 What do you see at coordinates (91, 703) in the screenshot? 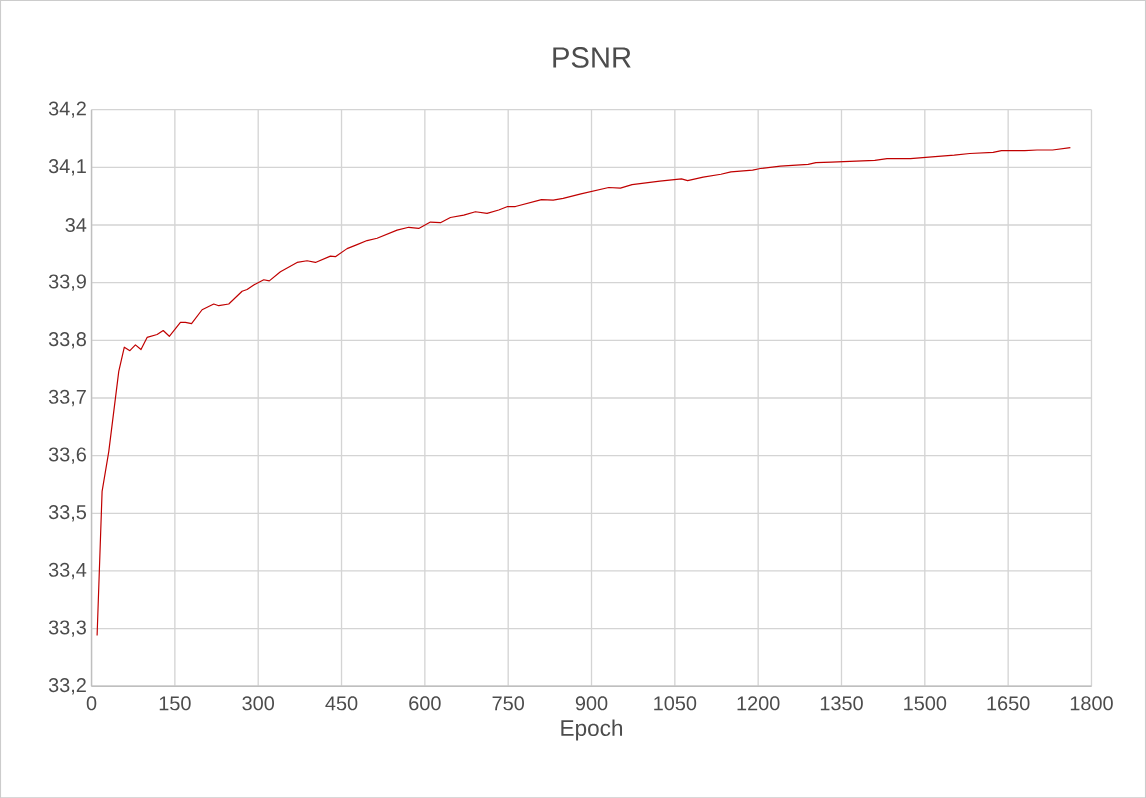
I see `x-tick-label: 0` at bounding box center [91, 703].